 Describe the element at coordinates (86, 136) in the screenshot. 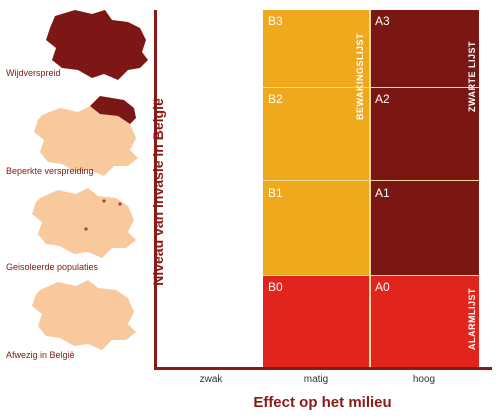

I see `belgium-map-limited` at that location.